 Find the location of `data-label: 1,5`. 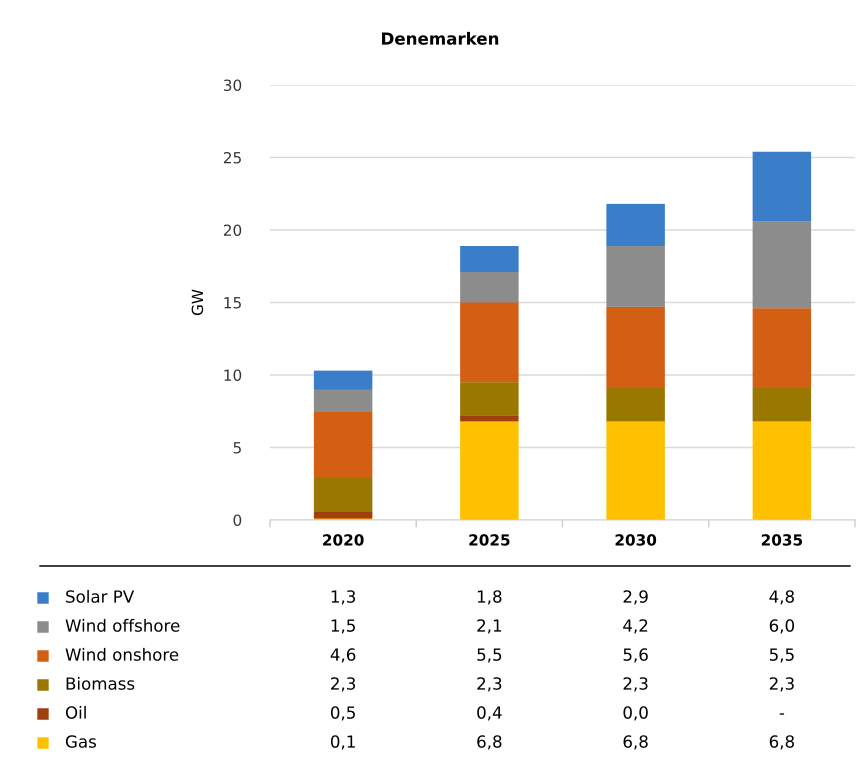

data-label: 1,5 is located at coordinates (343, 626).